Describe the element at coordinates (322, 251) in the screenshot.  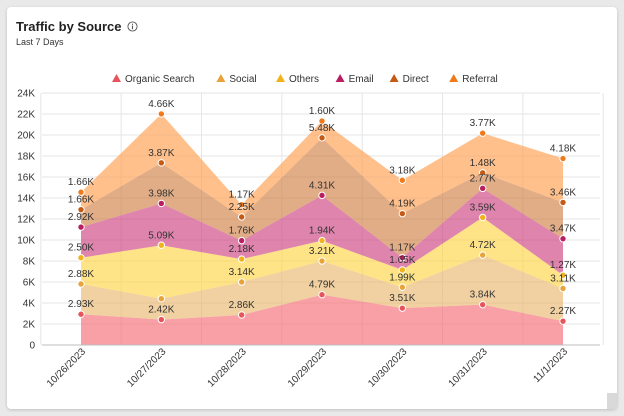
I see `data-label-social: 3.21K` at that location.